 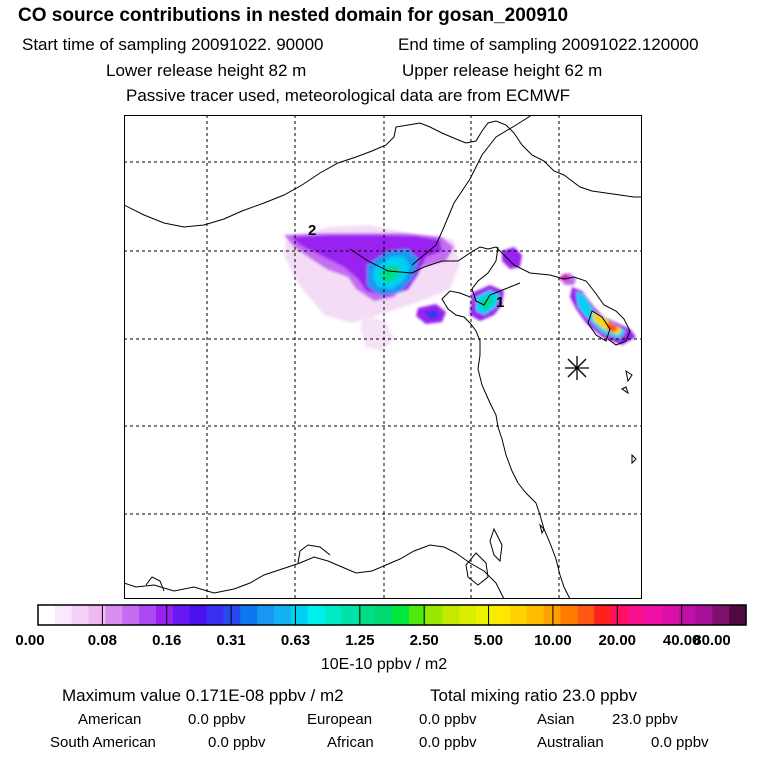 What do you see at coordinates (500, 302) in the screenshot?
I see `map-label: 1` at bounding box center [500, 302].